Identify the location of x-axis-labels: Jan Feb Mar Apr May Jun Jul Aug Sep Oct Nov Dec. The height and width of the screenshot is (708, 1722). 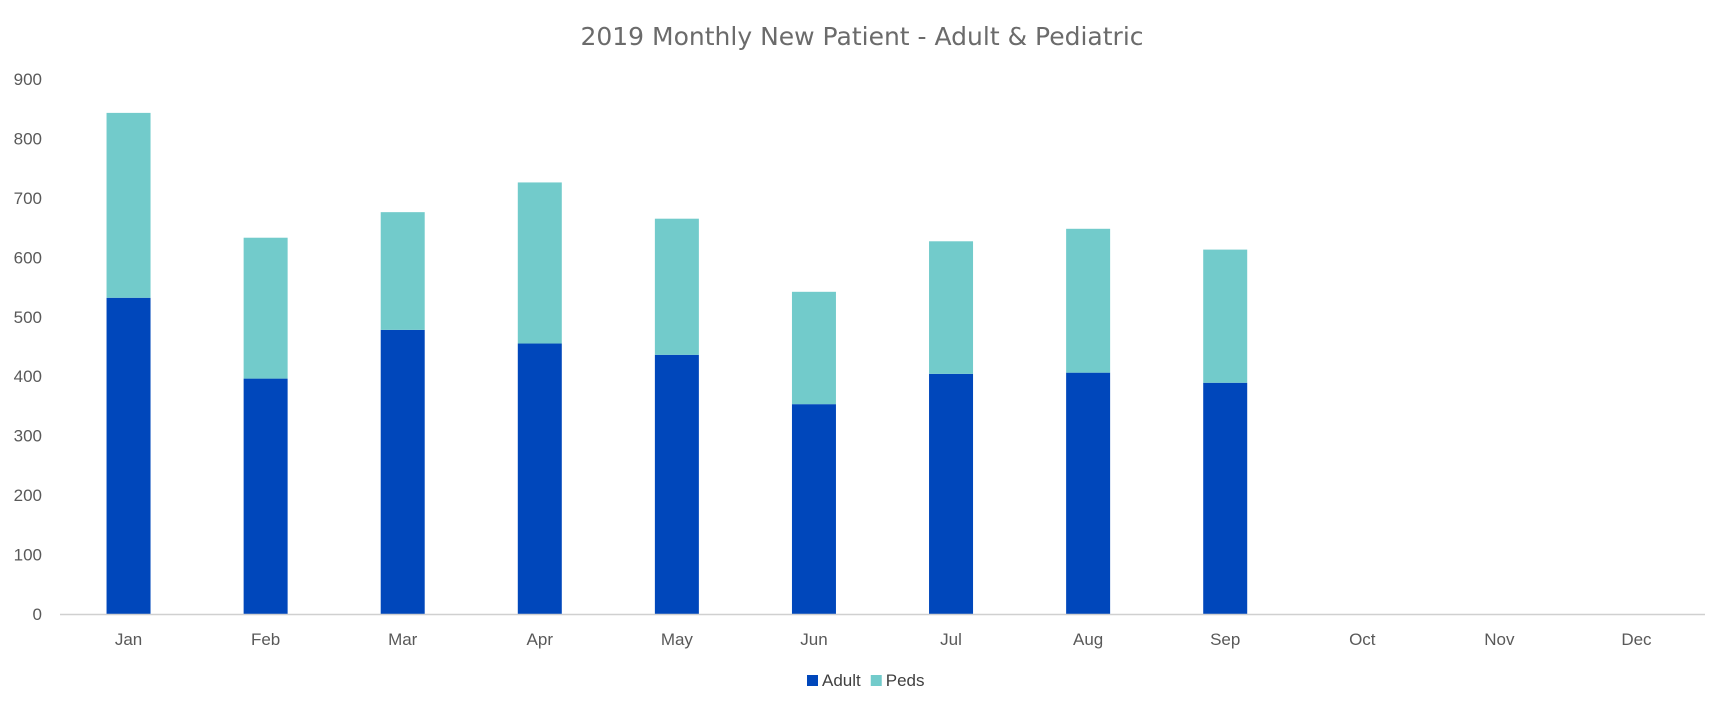
(883, 639).